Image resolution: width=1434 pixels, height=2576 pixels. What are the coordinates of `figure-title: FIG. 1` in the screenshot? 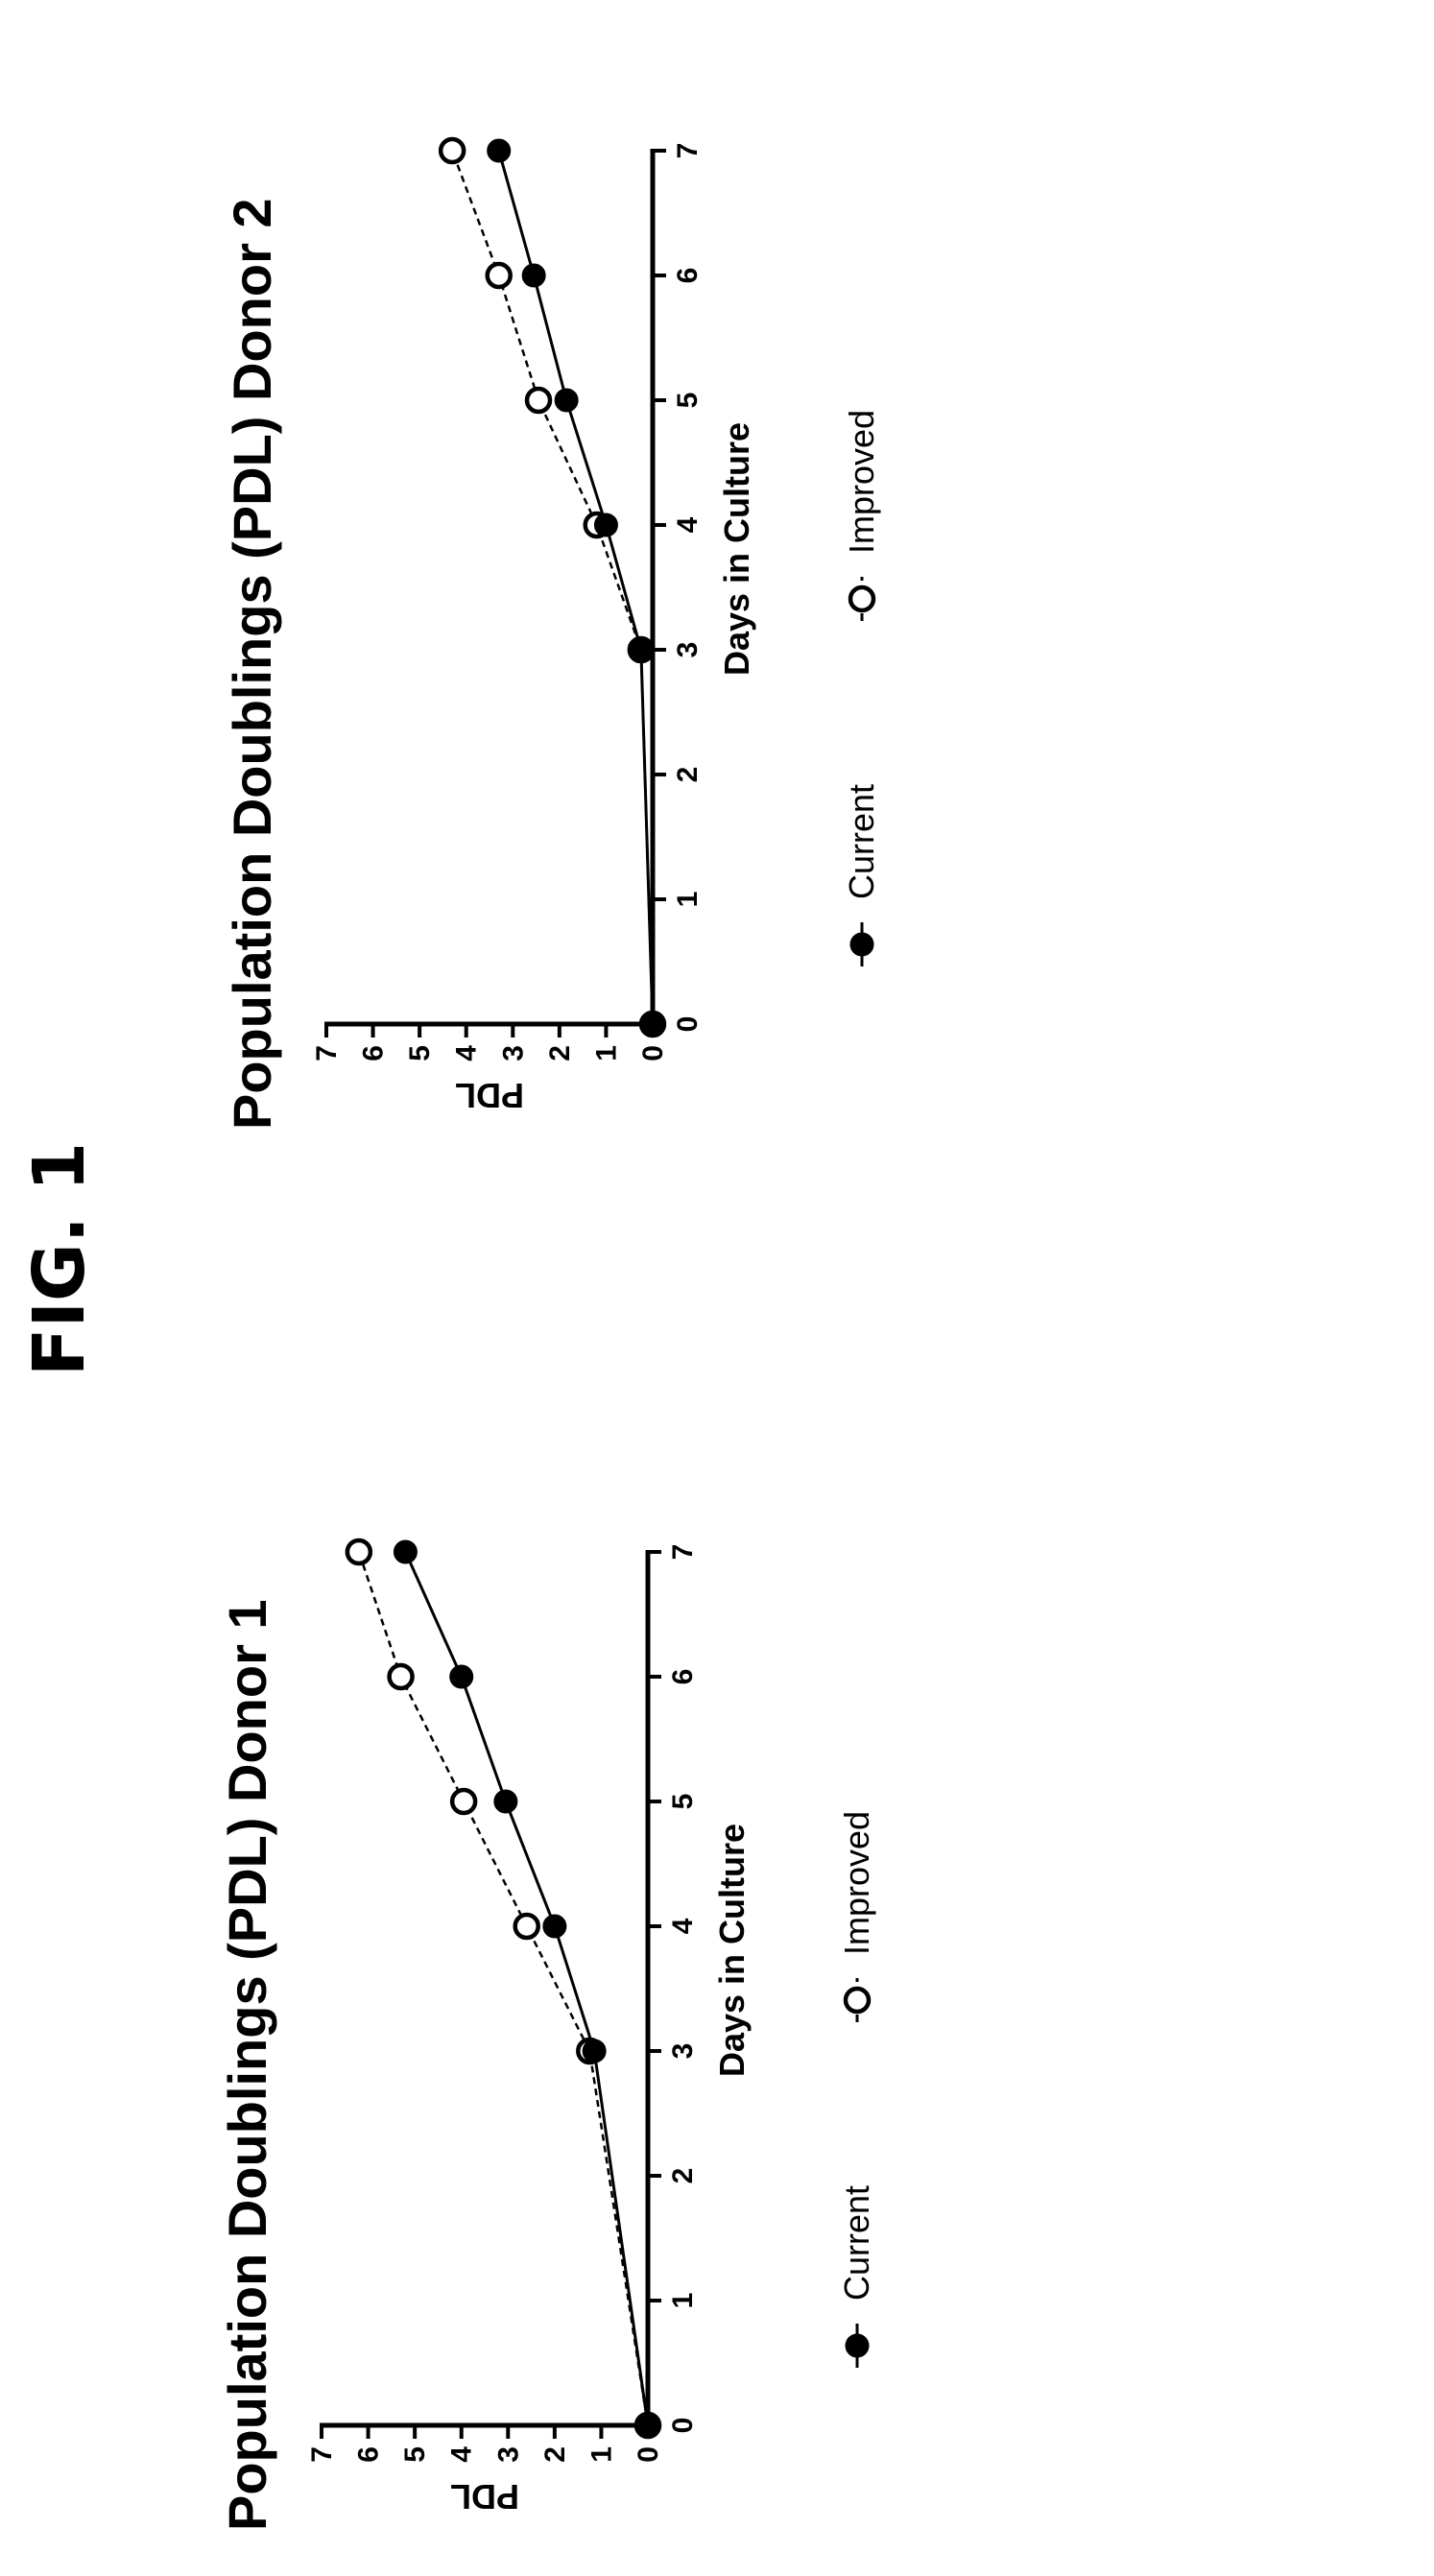 It's located at (59, 1259).